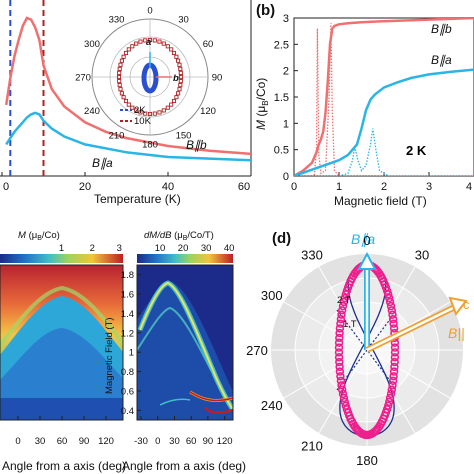  Describe the element at coordinates (281, 45) in the screenshot. I see `panel-b-y-tick: 2.5` at that location.